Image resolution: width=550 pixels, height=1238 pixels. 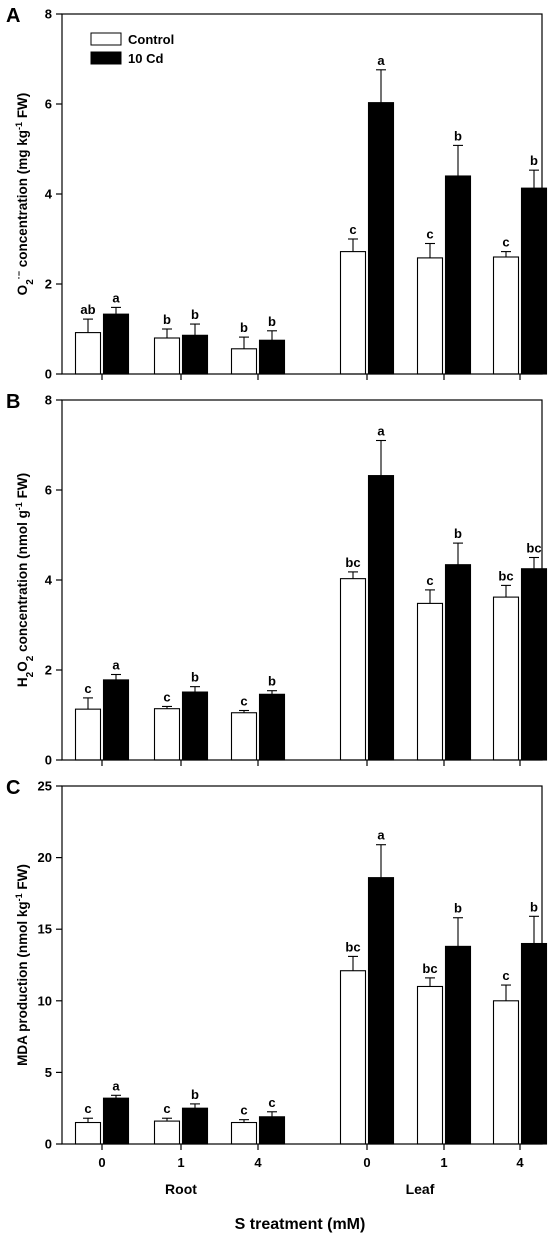 What do you see at coordinates (106, 39) in the screenshot?
I see `legend-swatch-control` at bounding box center [106, 39].